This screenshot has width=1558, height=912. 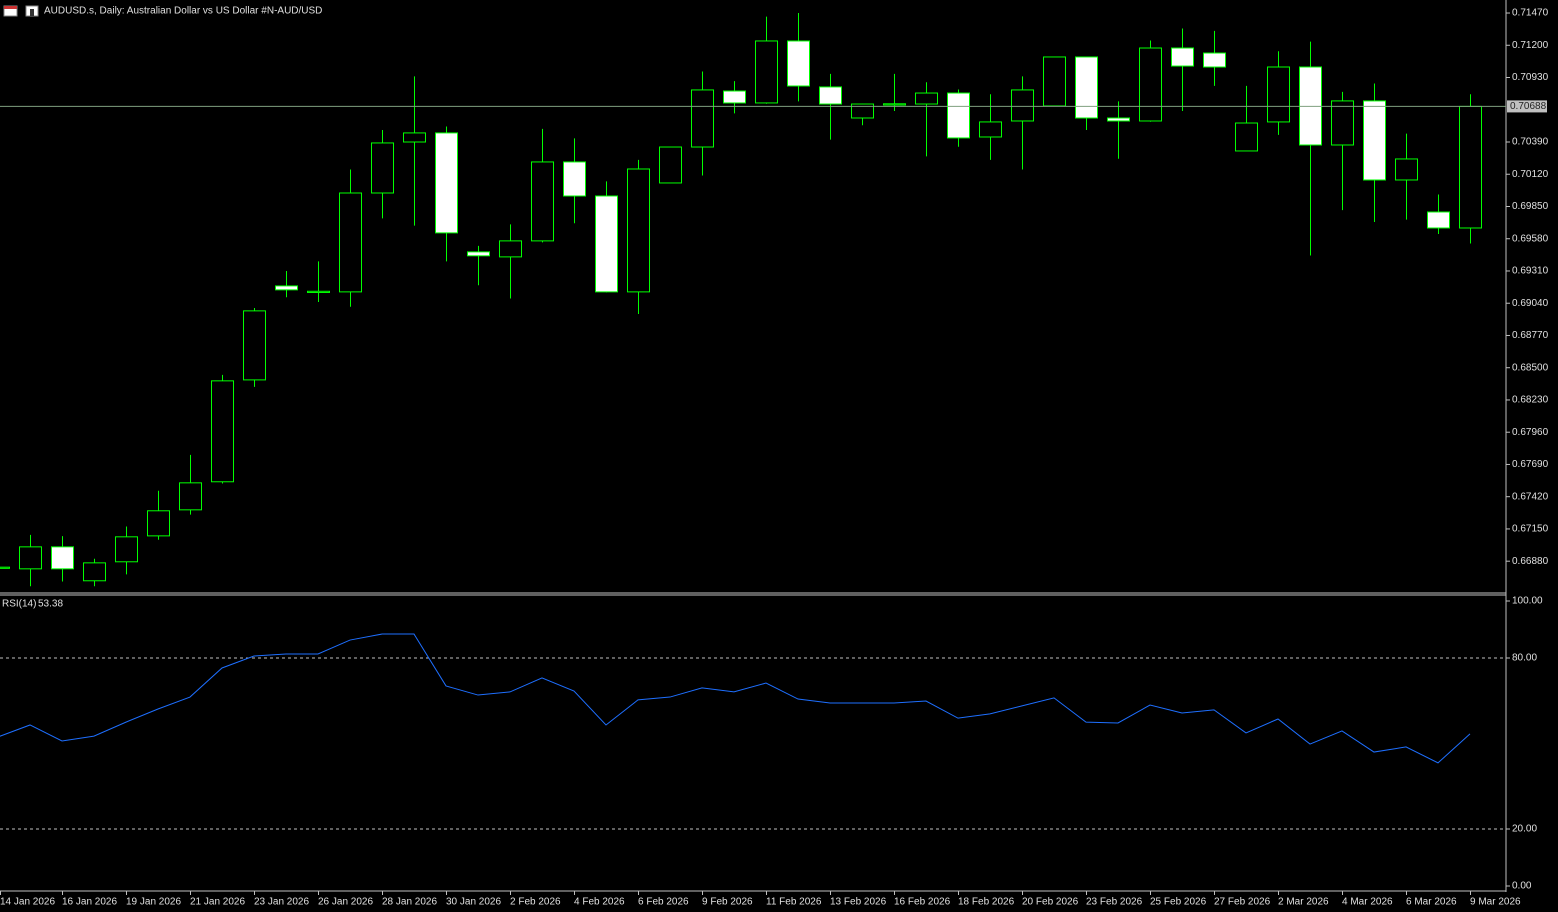 I want to click on y-tick-label: 0.70120, so click(x=1530, y=174).